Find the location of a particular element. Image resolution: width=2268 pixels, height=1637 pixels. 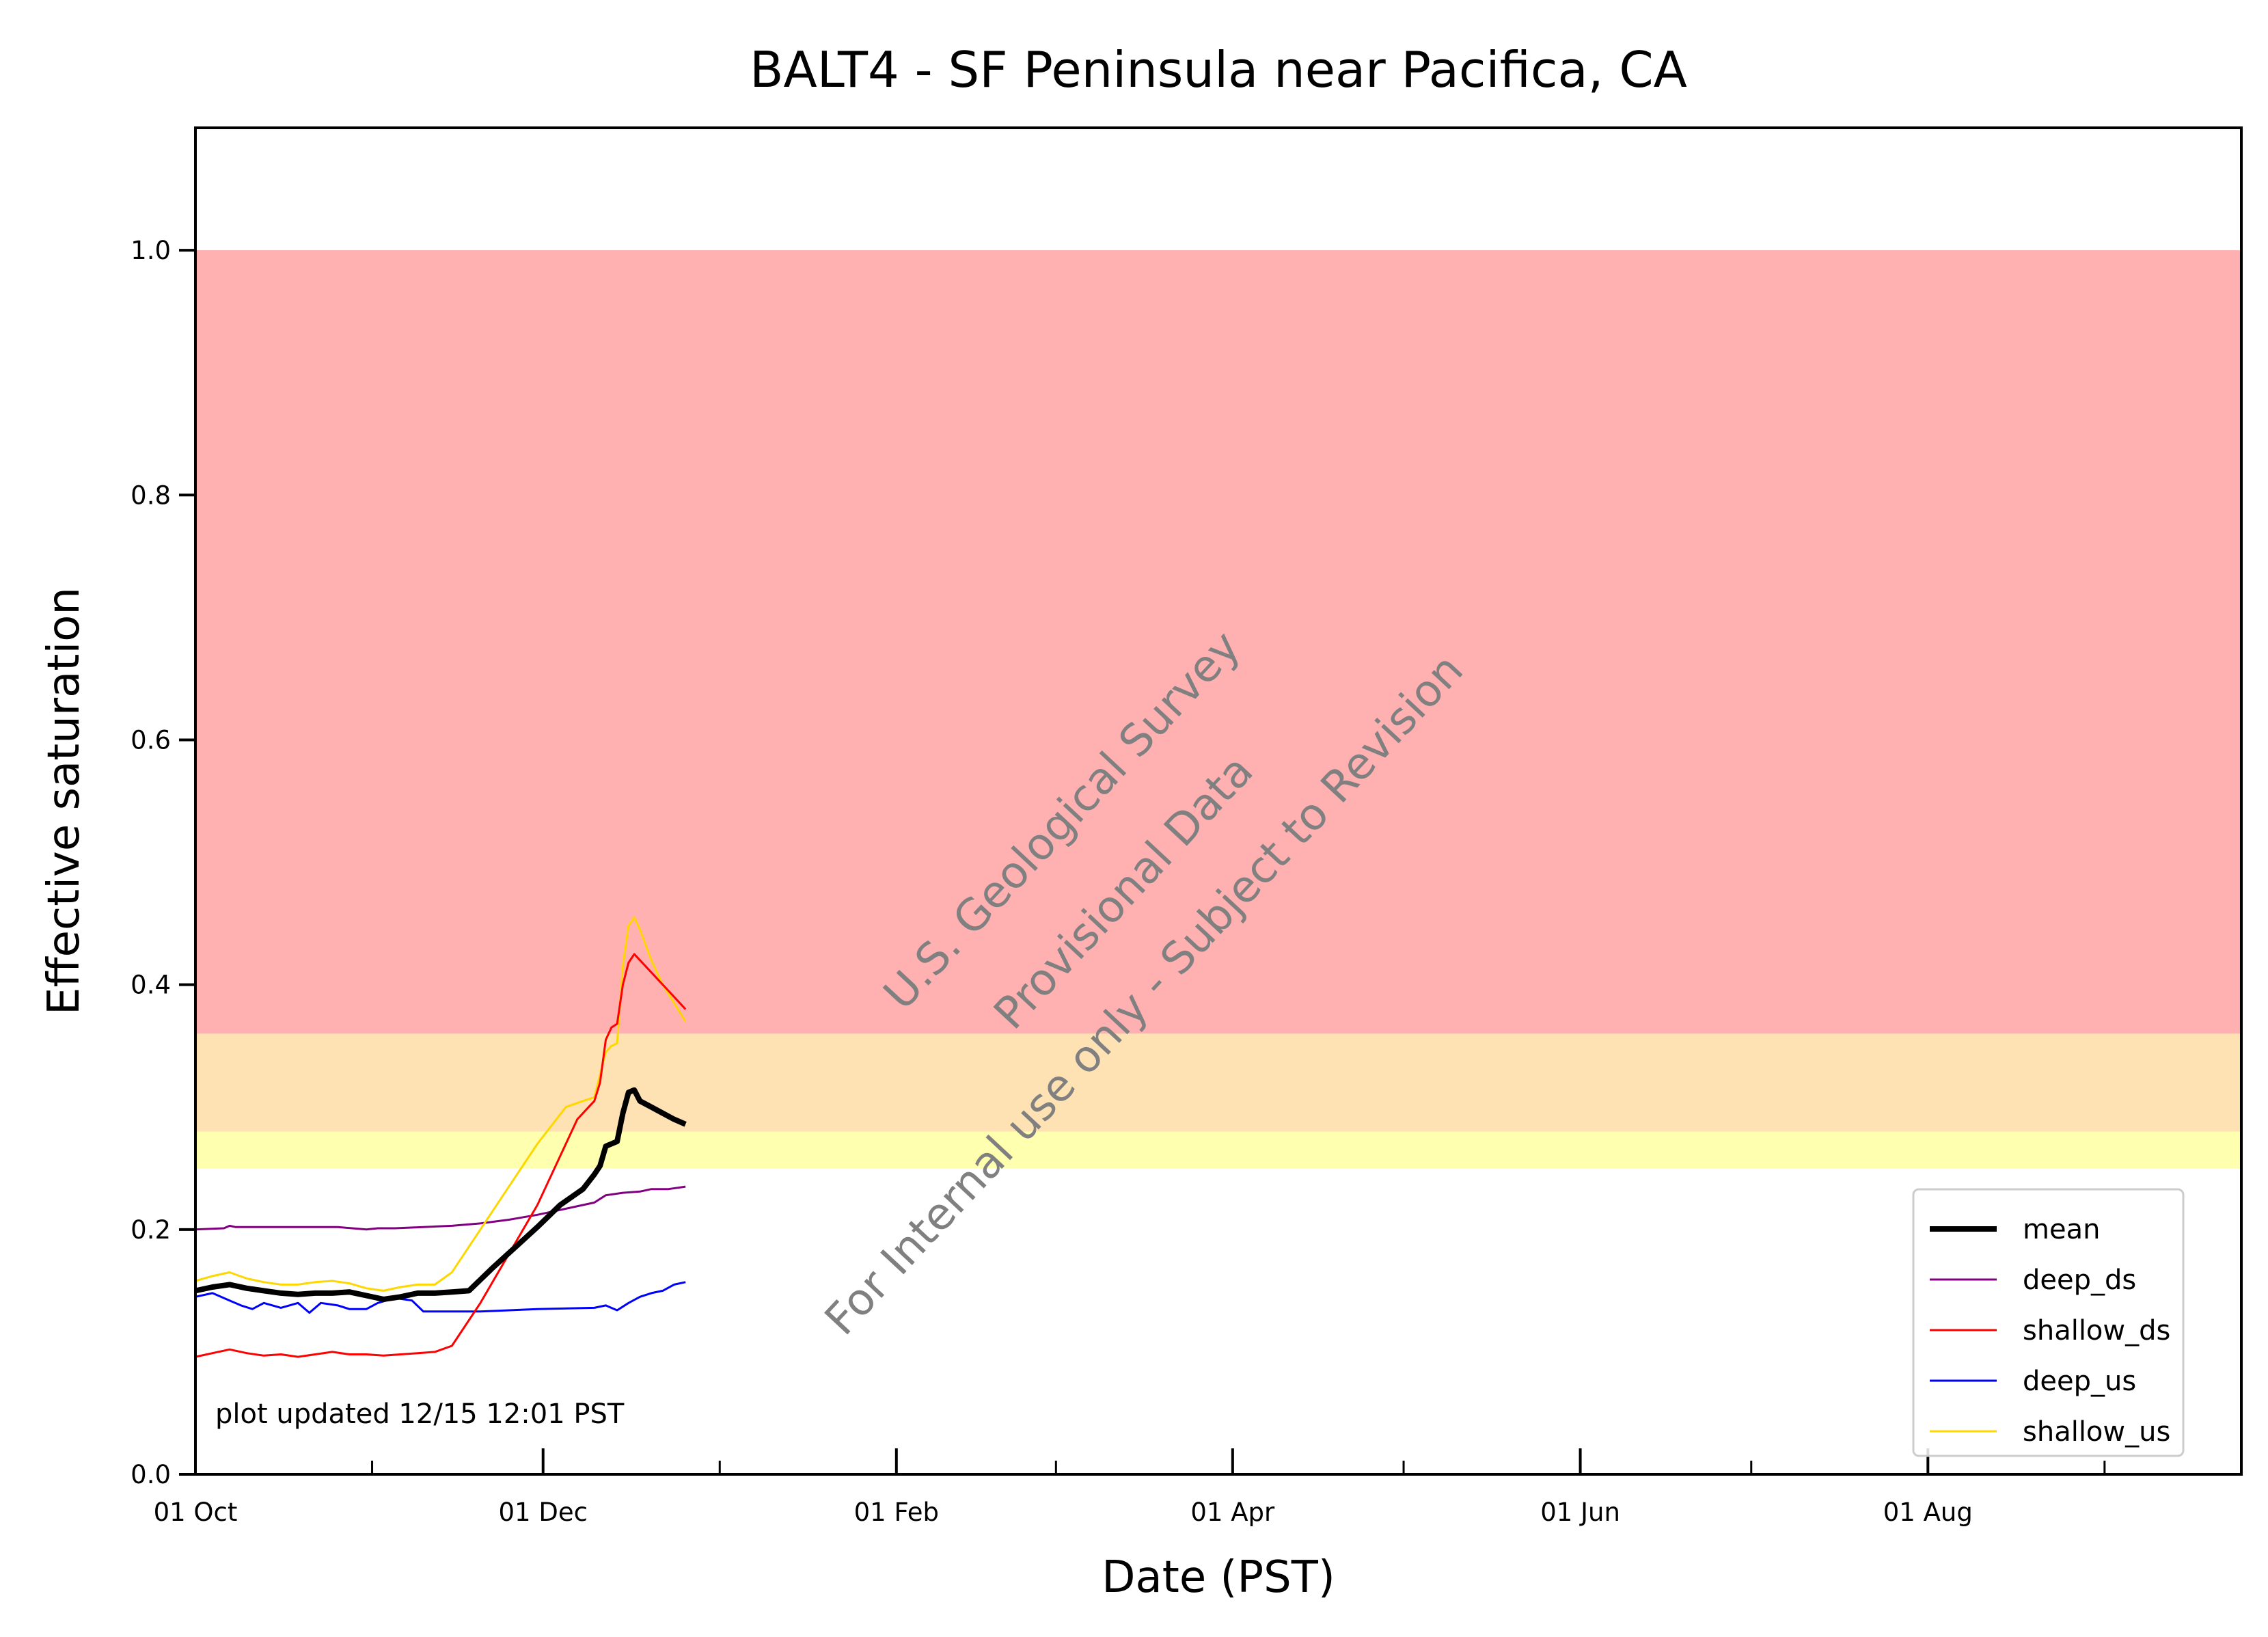

x-tick-label: 01 Feb is located at coordinates (896, 1512).